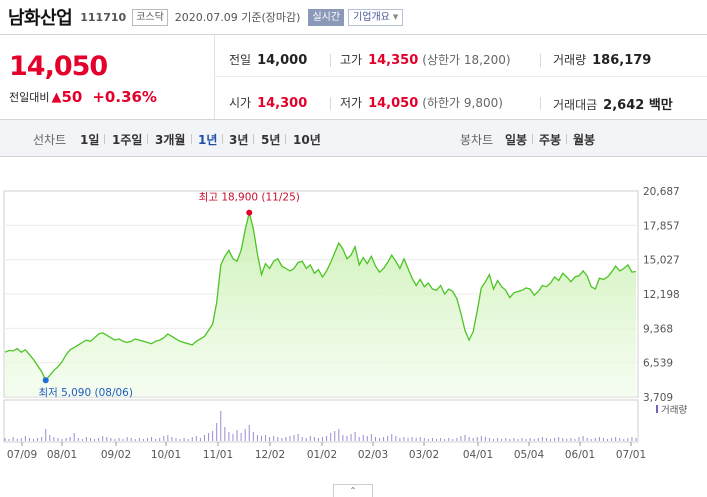 The image size is (707, 497). Describe the element at coordinates (661, 295) in the screenshot. I see `y-tick-label: 12,198` at that location.